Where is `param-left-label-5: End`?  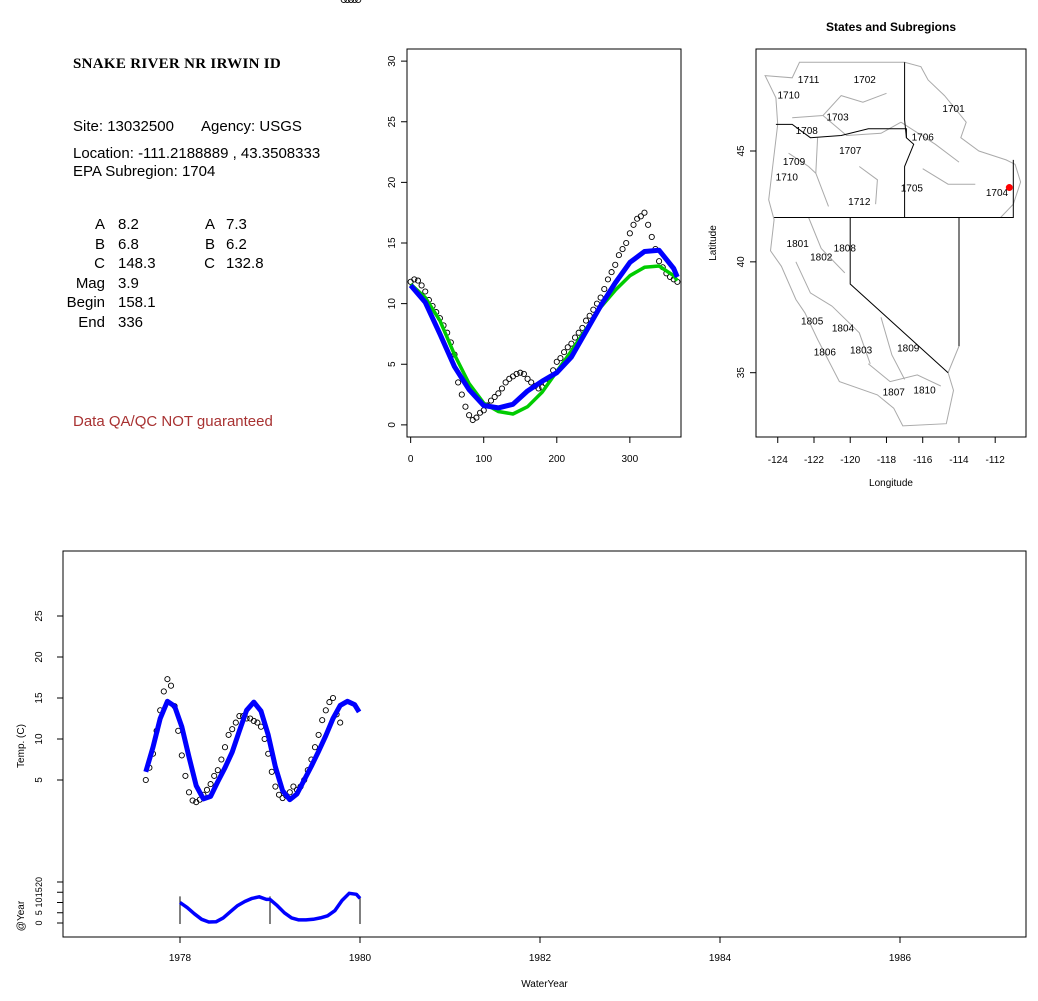
param-left-label-5: End is located at coordinates (91, 322).